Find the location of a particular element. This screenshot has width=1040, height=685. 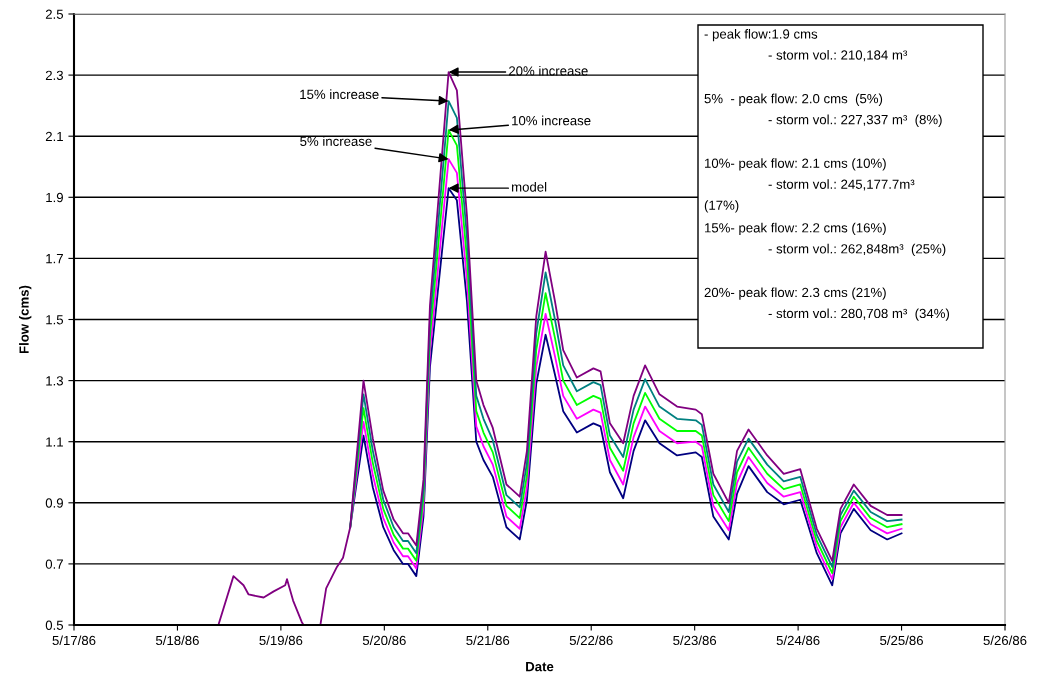

y-tick-label: 1.1 is located at coordinates (54, 442).